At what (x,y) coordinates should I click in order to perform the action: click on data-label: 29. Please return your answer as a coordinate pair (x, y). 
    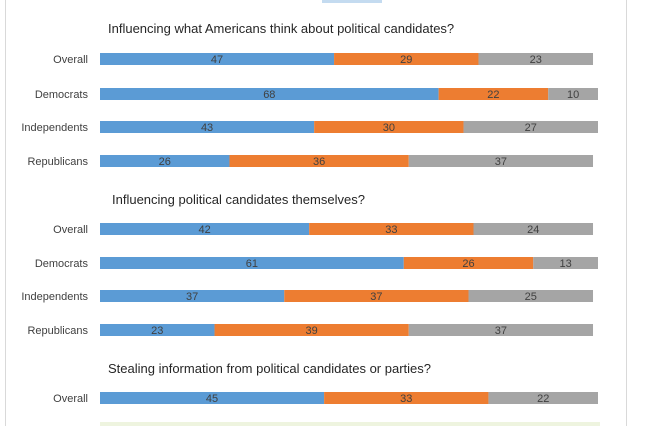
    Looking at the image, I should click on (406, 60).